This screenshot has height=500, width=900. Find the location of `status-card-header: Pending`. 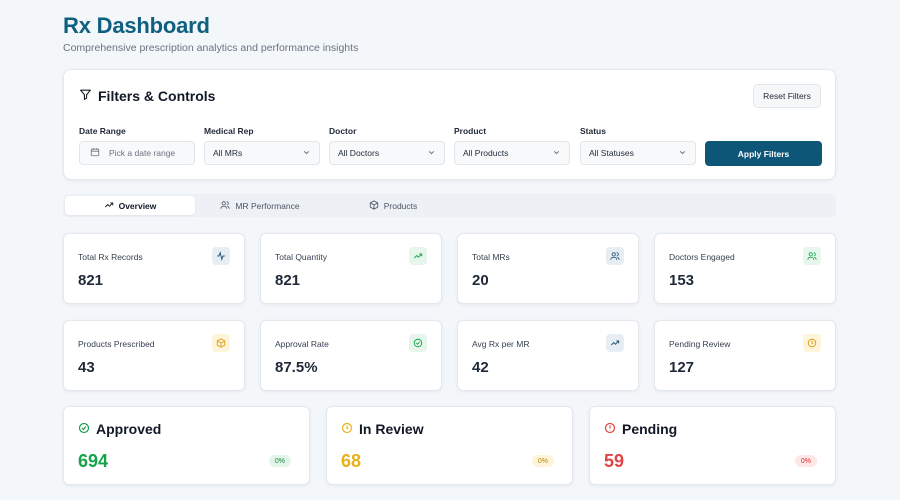

status-card-header: Pending is located at coordinates (640, 429).